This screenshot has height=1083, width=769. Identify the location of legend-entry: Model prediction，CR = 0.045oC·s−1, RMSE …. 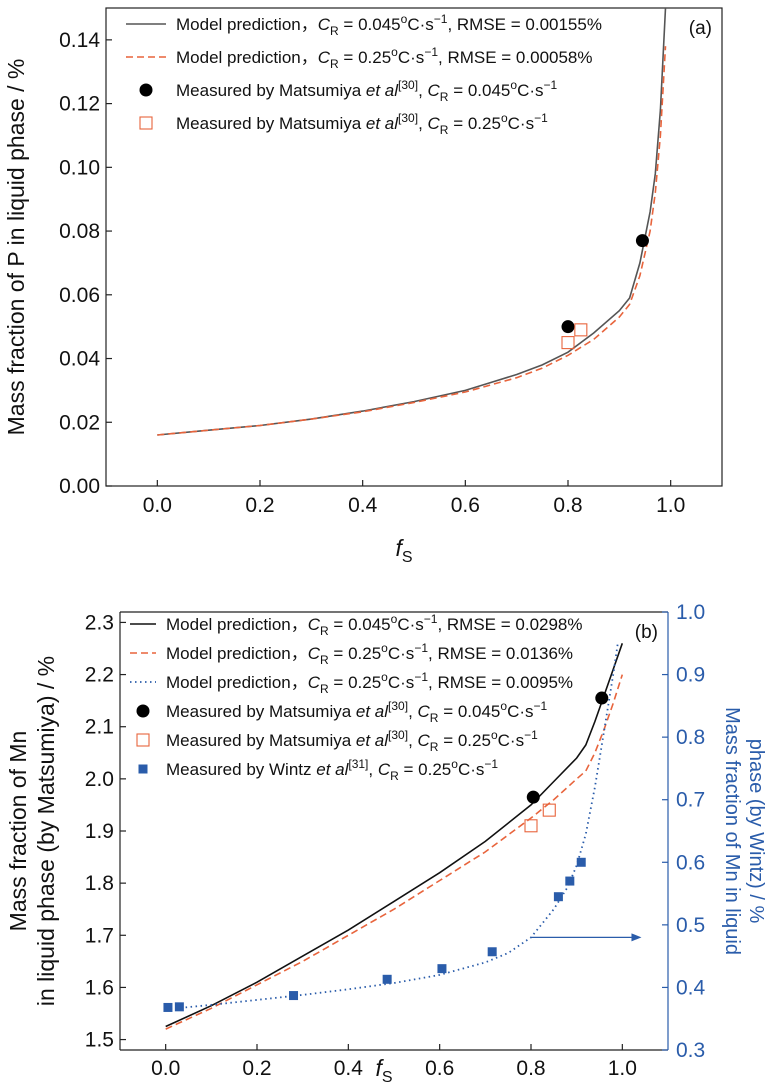
(374, 625).